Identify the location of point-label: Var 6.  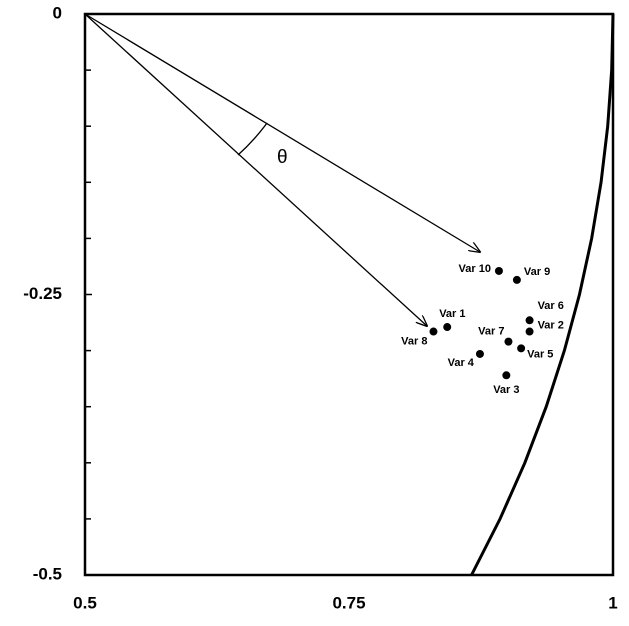
(551, 306).